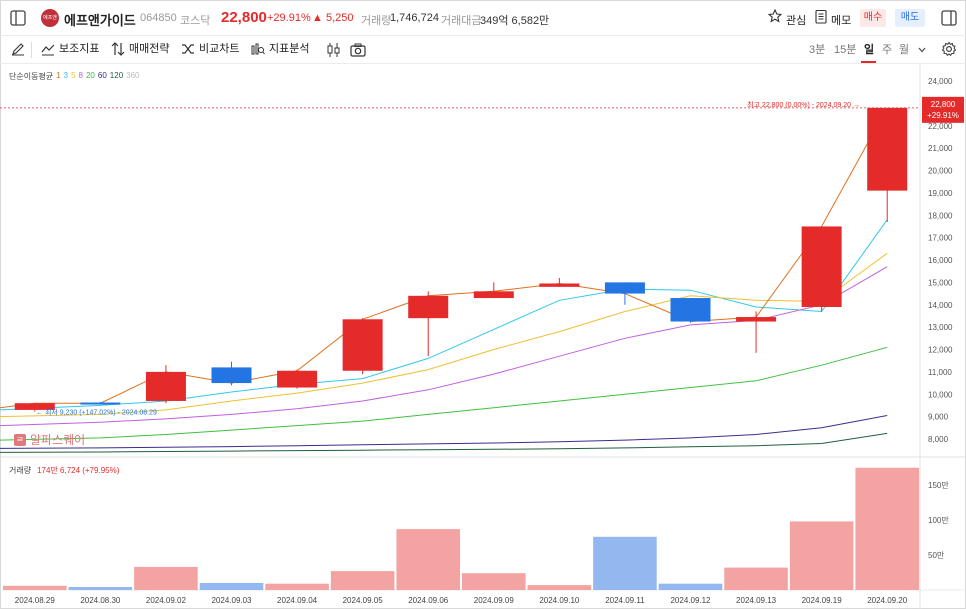 This screenshot has width=966, height=609. I want to click on ma-8: 8, so click(80, 75).